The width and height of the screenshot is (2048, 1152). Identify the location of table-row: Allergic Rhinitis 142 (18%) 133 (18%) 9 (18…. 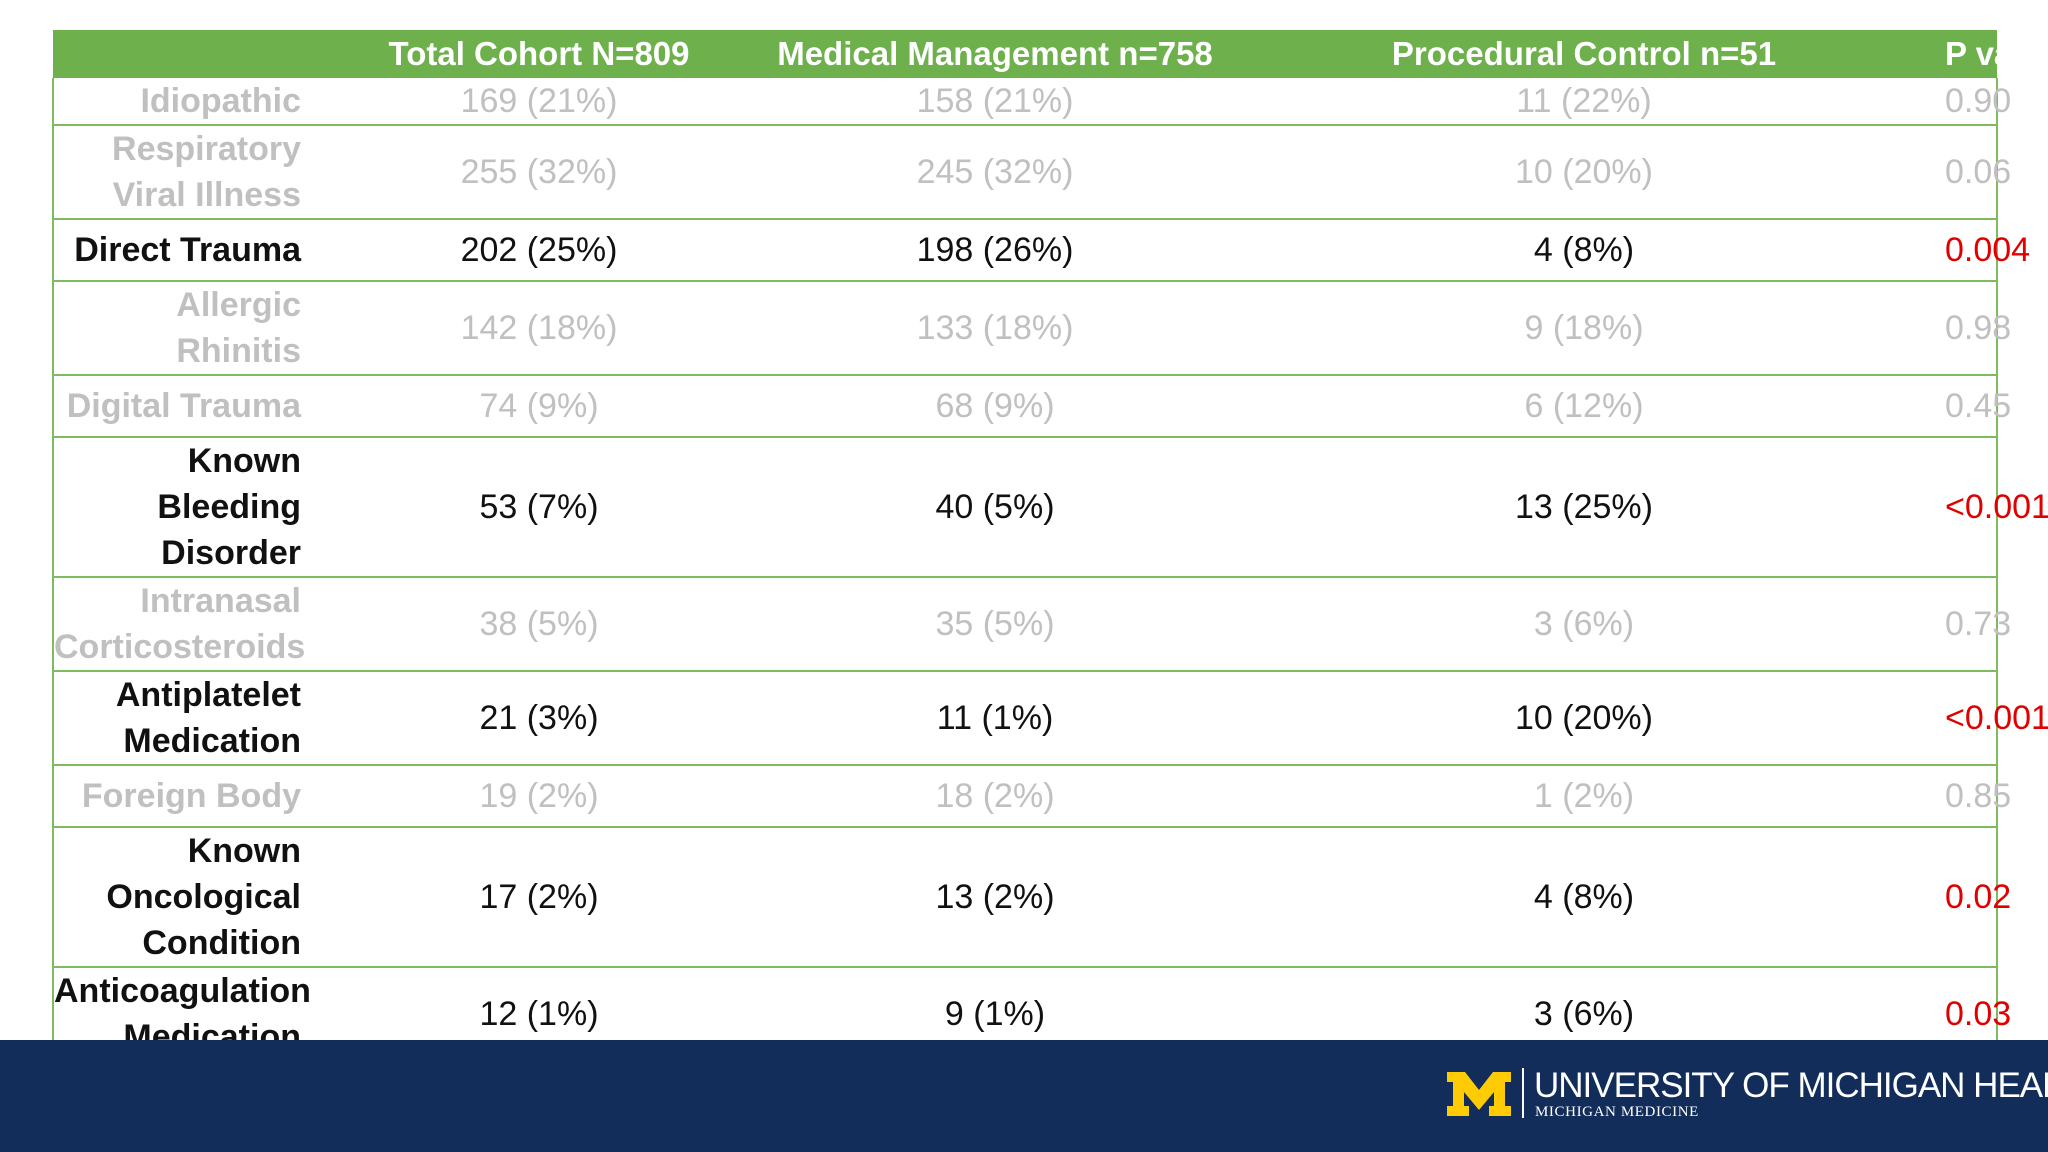
(1032, 328).